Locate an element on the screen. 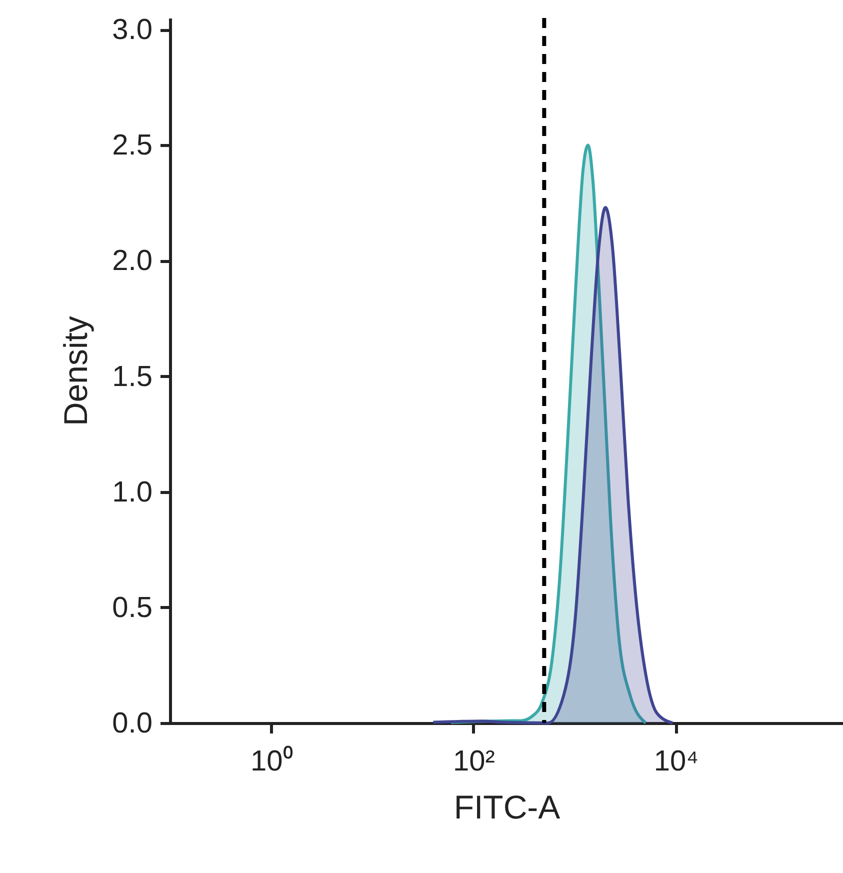 Image resolution: width=843 pixels, height=873 pixels. x-axis-title: FITC-A is located at coordinates (507, 807).